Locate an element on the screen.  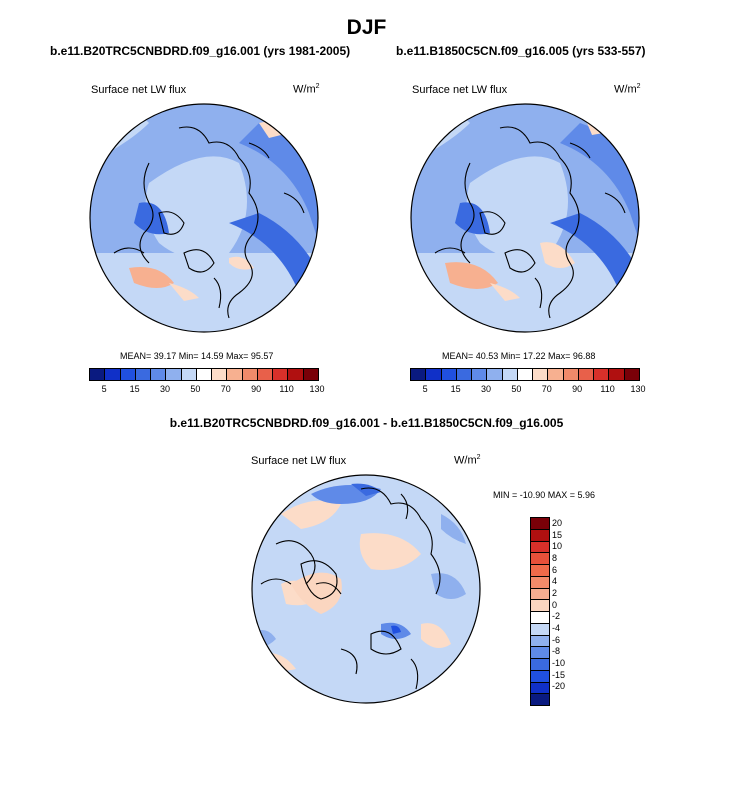
colorbar-label: 8 is located at coordinates (555, 557).